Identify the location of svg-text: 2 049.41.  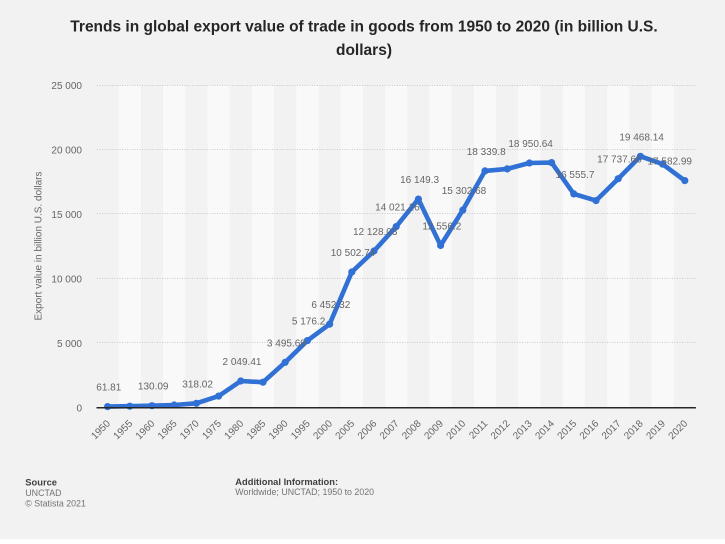
(242, 362).